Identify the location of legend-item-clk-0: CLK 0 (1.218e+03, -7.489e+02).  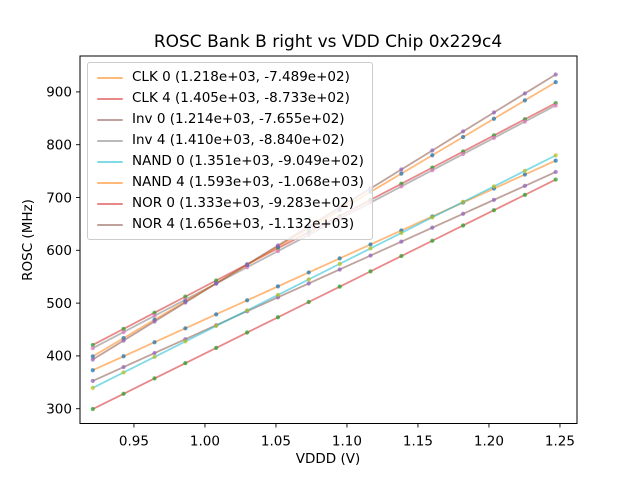
(230, 77).